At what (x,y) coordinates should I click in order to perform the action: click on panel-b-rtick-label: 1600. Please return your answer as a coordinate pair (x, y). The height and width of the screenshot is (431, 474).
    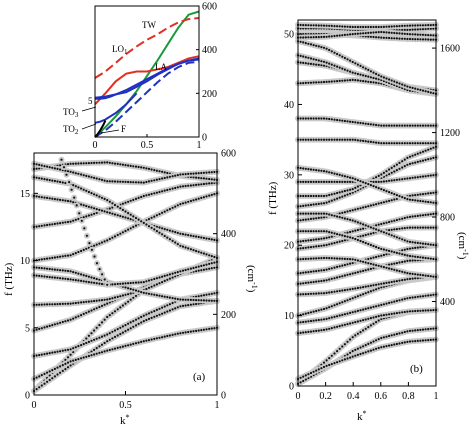
    Looking at the image, I should click on (450, 49).